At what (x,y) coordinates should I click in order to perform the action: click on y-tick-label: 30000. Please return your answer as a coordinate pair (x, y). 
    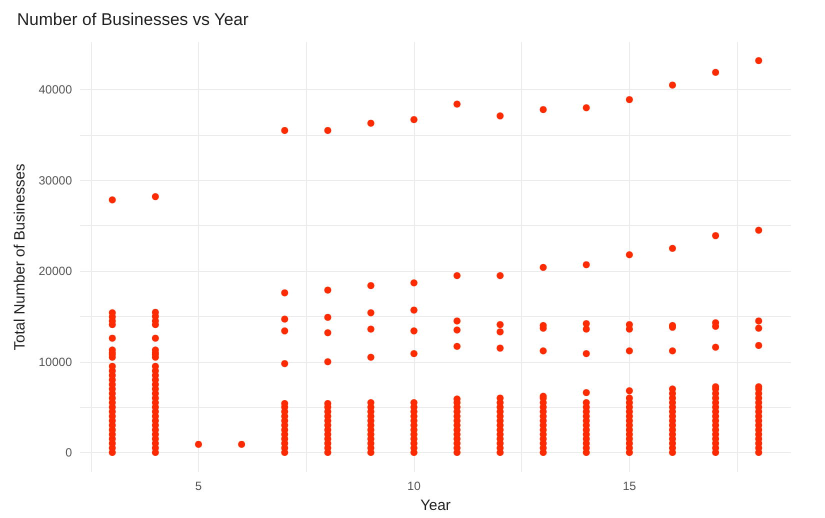
    Looking at the image, I should click on (55, 180).